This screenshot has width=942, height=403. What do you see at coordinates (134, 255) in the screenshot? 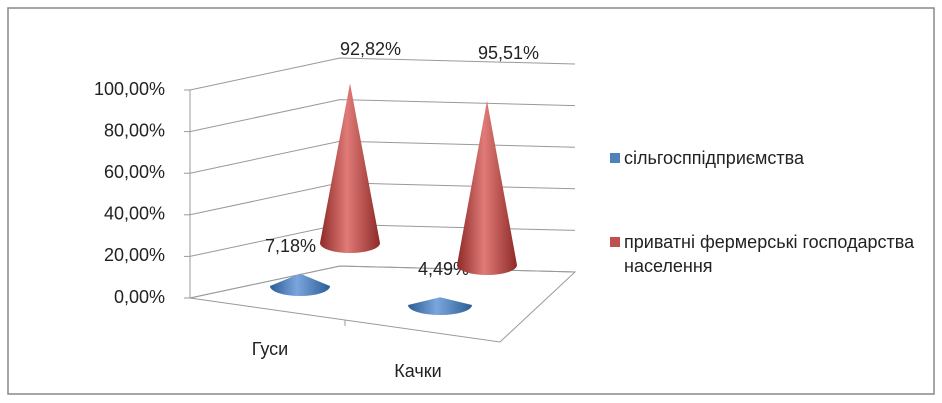
I see `y-tick-label: 20,00%` at bounding box center [134, 255].